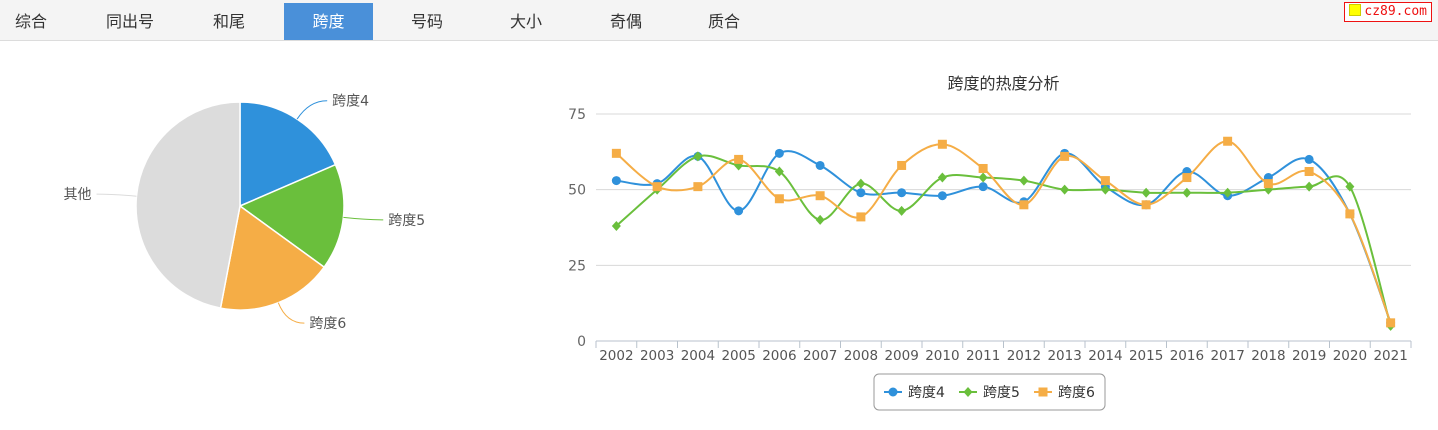 The image size is (1438, 430). I want to click on x-tick-label: 2012, so click(1024, 356).